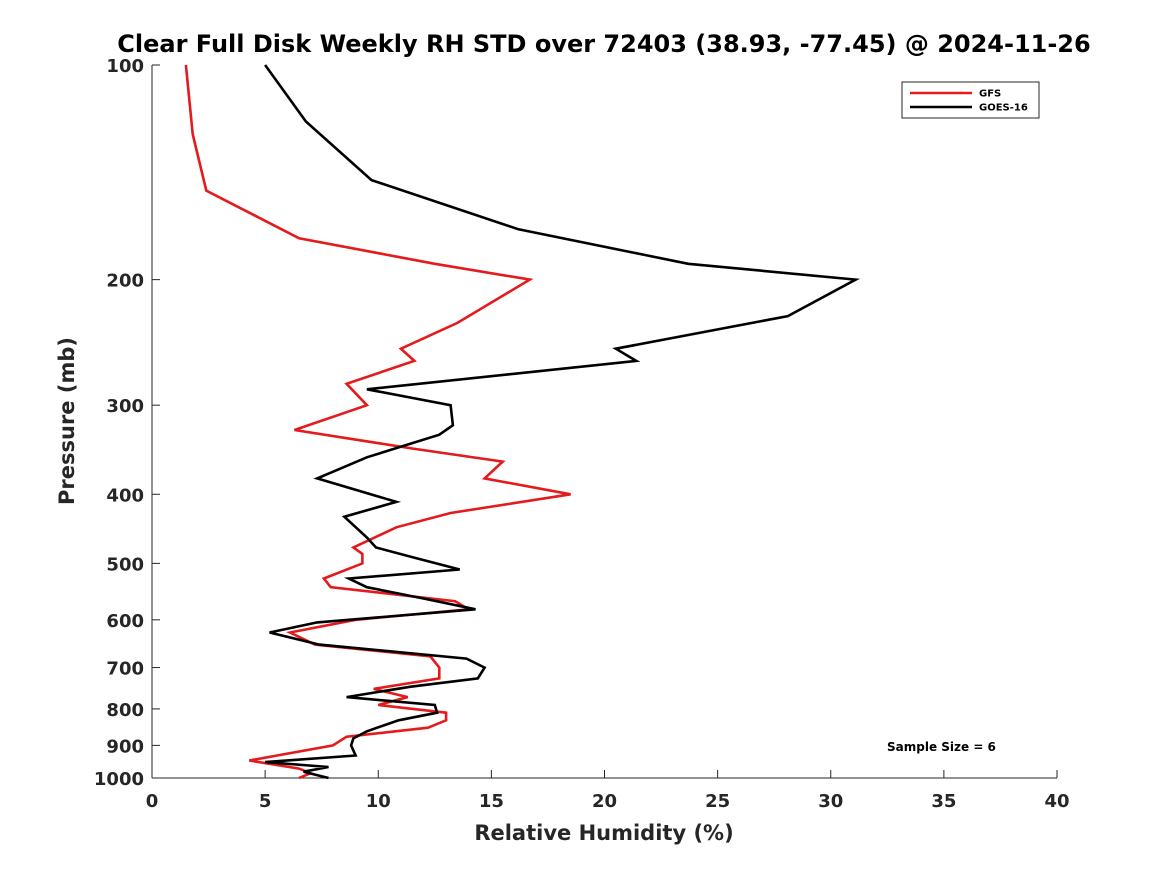  I want to click on legend-label-gfs: GFS, so click(990, 94).